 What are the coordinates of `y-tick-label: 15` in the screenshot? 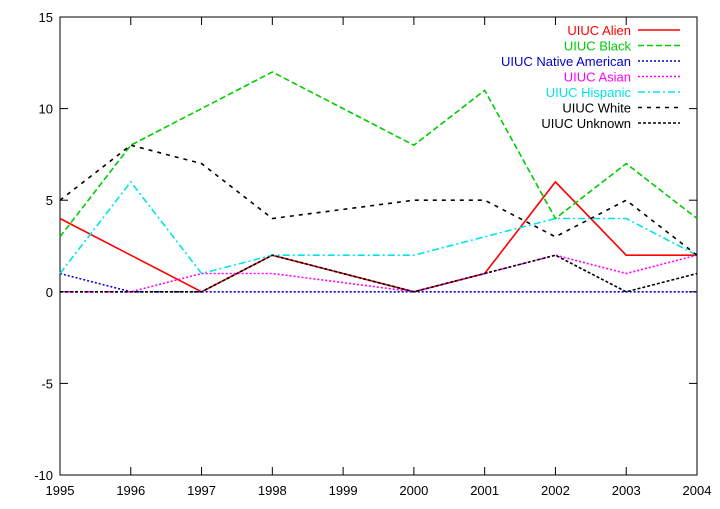 It's located at (46, 17).